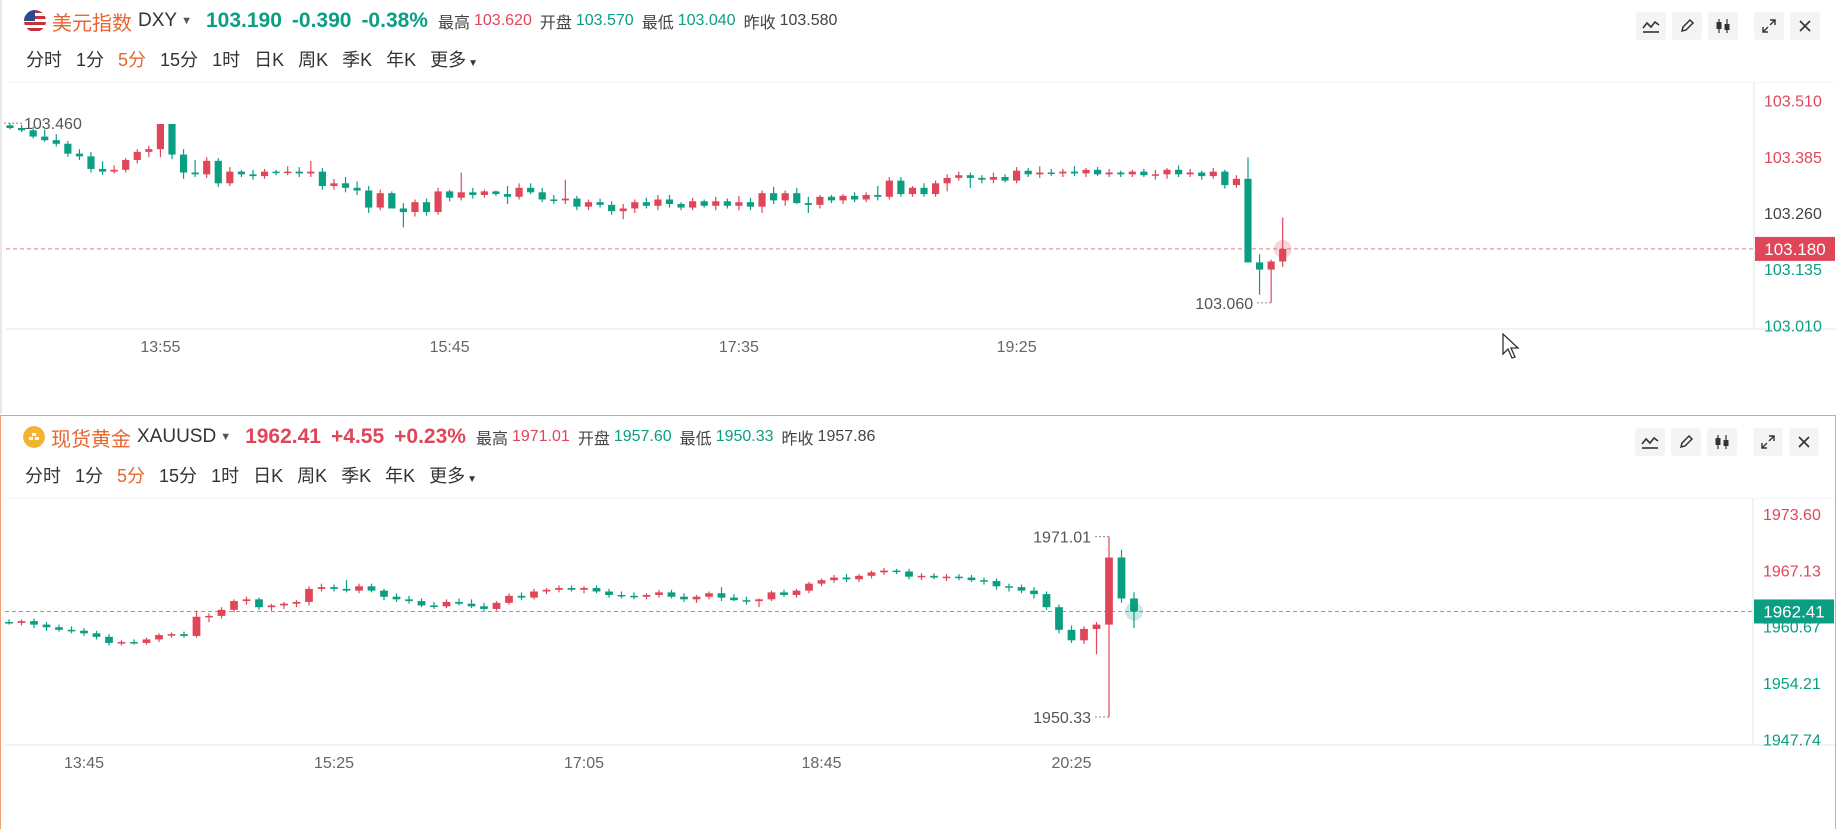 Image resolution: width=1836 pixels, height=830 pixels. Describe the element at coordinates (744, 436) in the screenshot. I see `stat-low-value: 1950.33` at that location.